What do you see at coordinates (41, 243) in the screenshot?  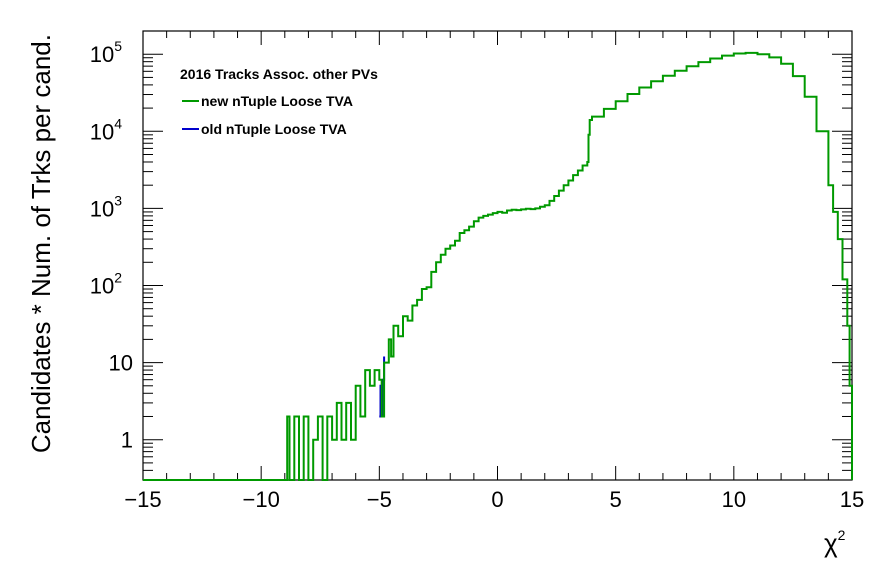 I see `y-axis-title: Candidates * Num. of Trks per cand.` at bounding box center [41, 243].